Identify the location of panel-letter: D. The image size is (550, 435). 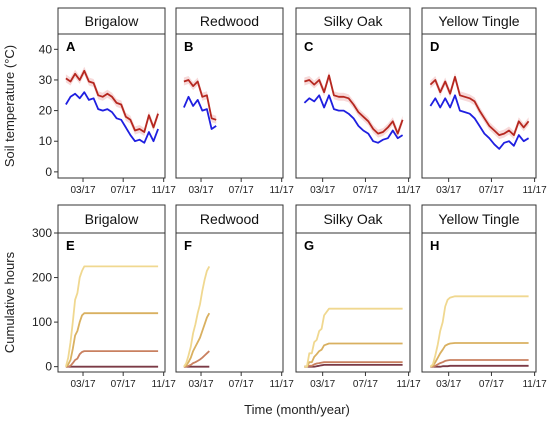
(434, 46).